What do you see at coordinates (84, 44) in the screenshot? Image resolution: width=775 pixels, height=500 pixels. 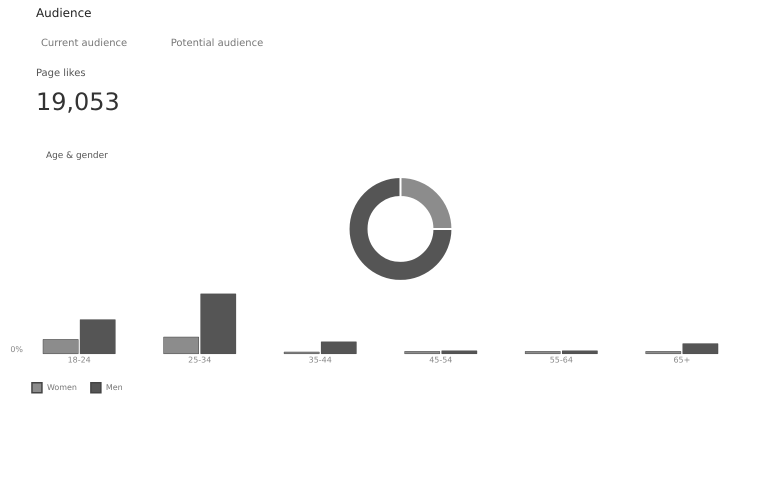 I see `text: Current audience` at bounding box center [84, 44].